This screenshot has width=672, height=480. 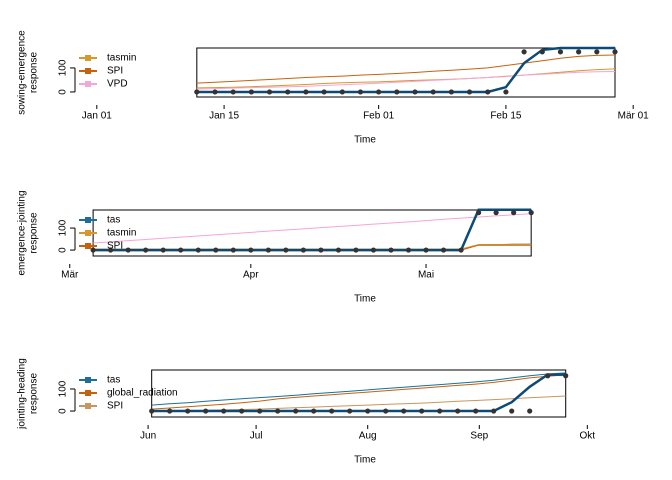 I want to click on x-tick-label: Jun, so click(x=148, y=436).